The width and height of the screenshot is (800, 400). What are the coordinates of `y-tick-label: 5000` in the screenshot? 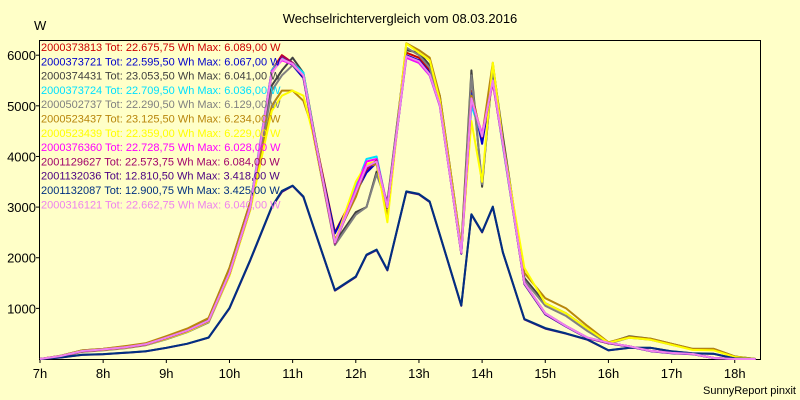 It's located at (21, 106).